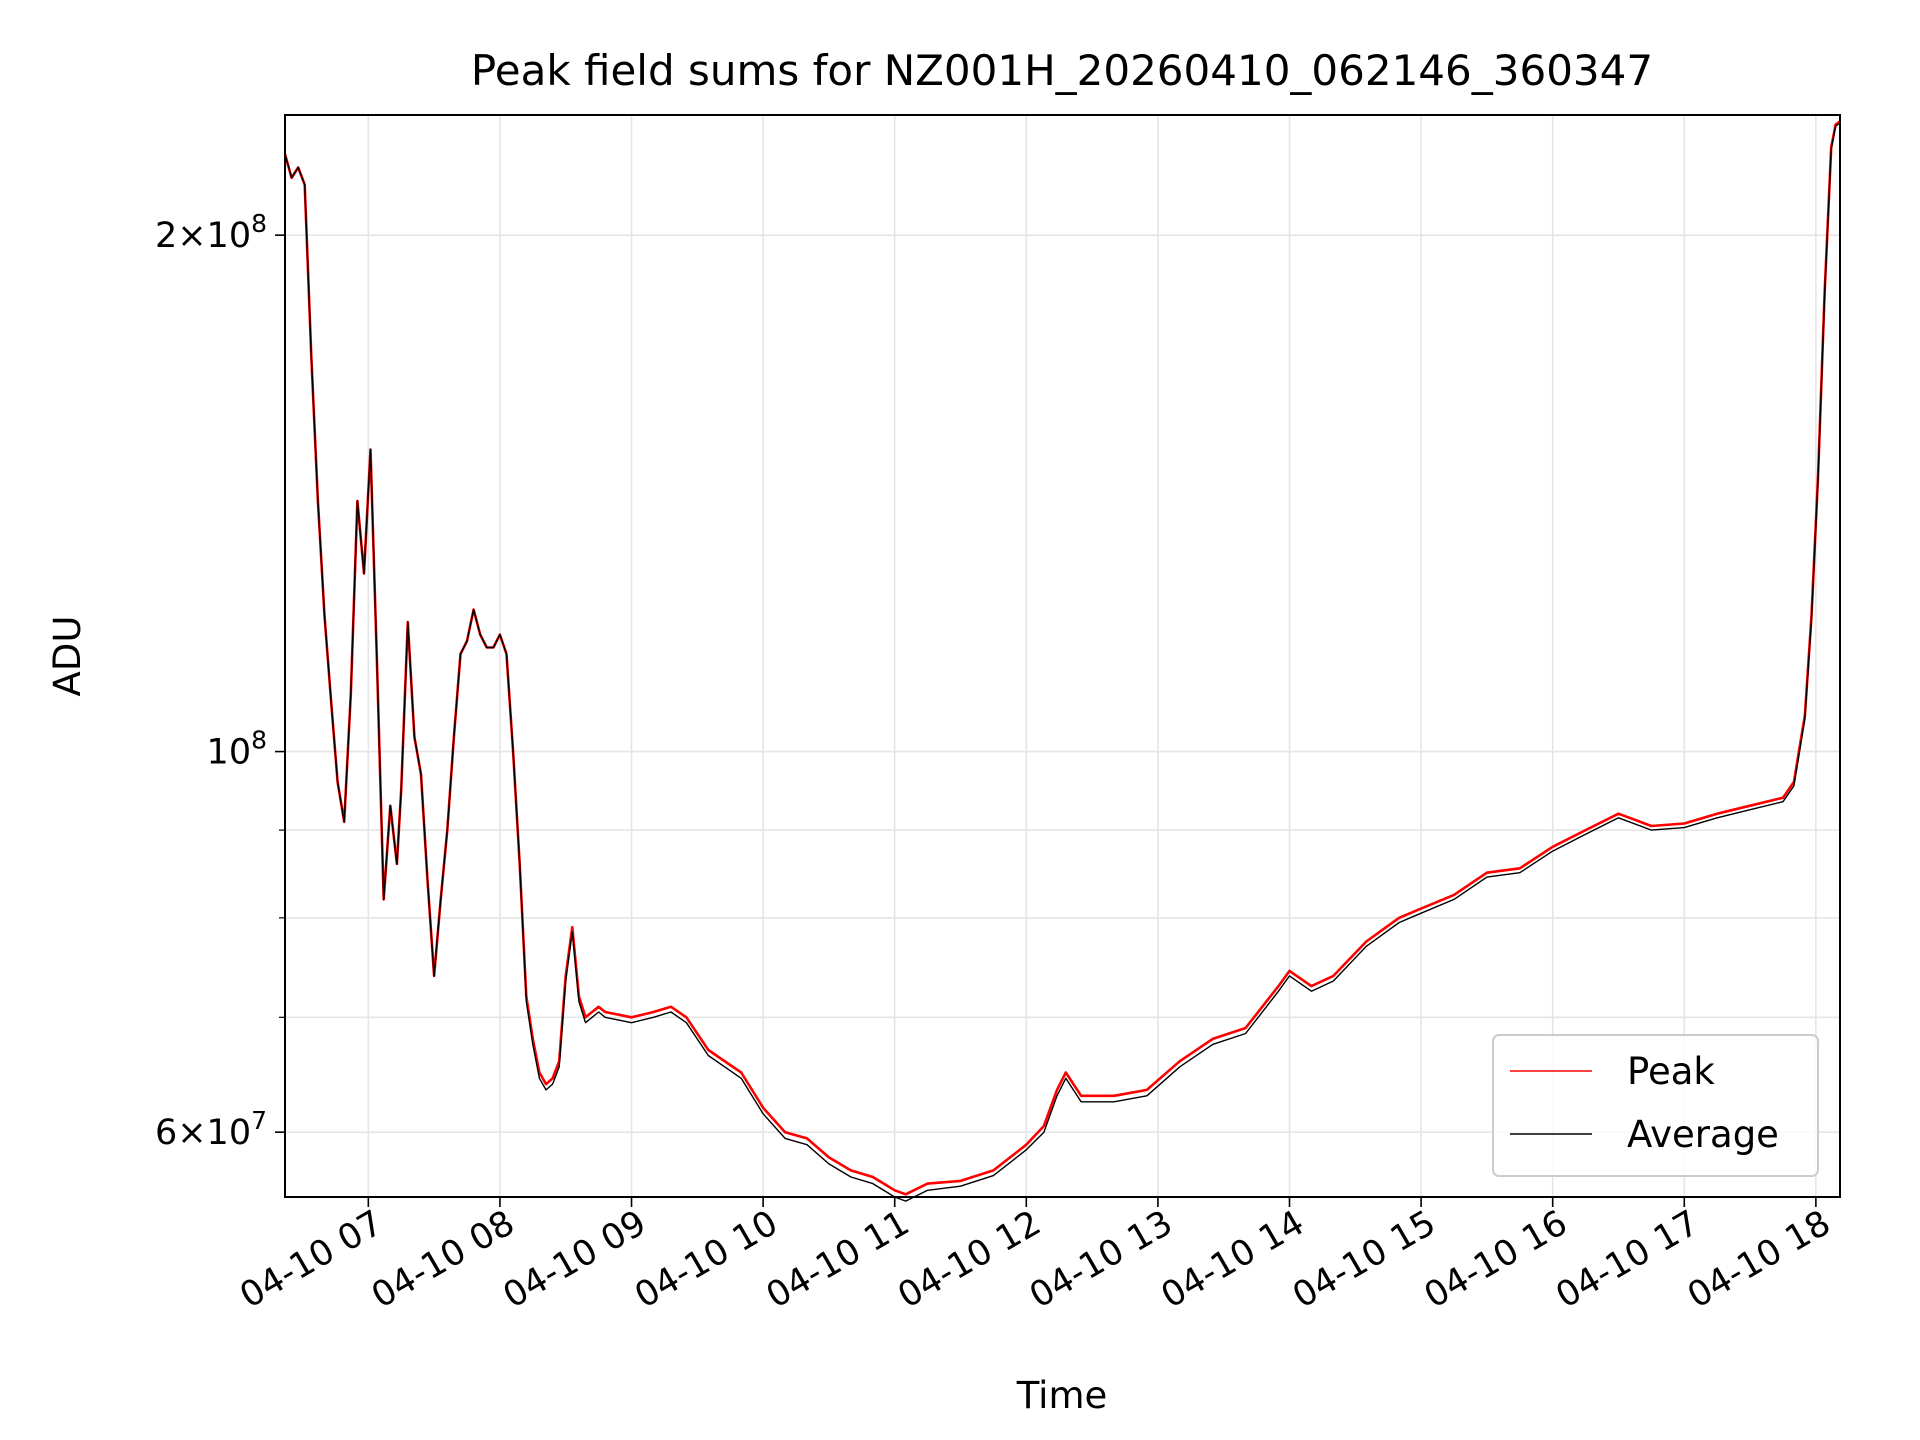 The image size is (1920, 1440). I want to click on y-axis: 2×108 108 6×107, so click(220, 681).